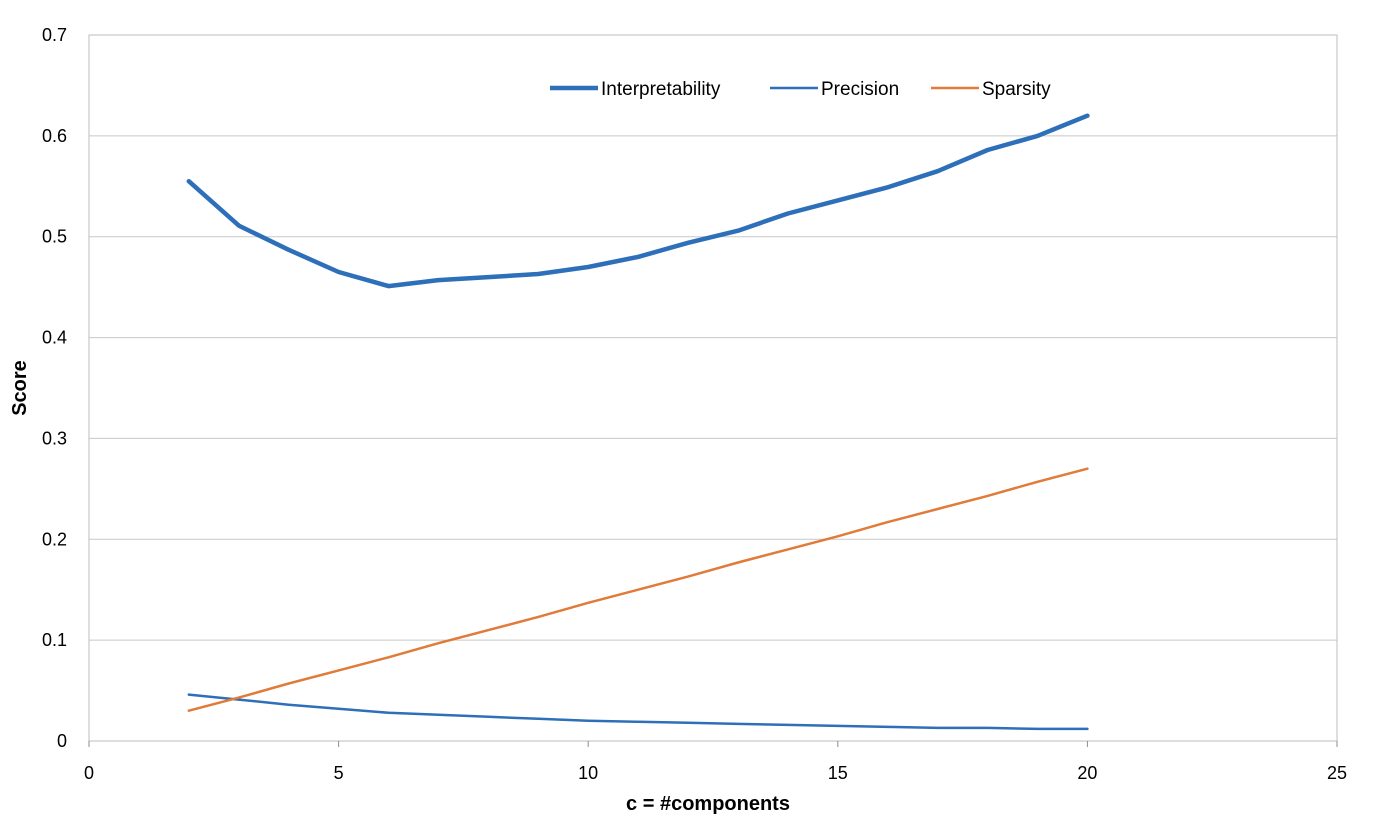 Image resolution: width=1400 pixels, height=821 pixels. What do you see at coordinates (1087, 773) in the screenshot?
I see `x-tick-label: 20` at bounding box center [1087, 773].